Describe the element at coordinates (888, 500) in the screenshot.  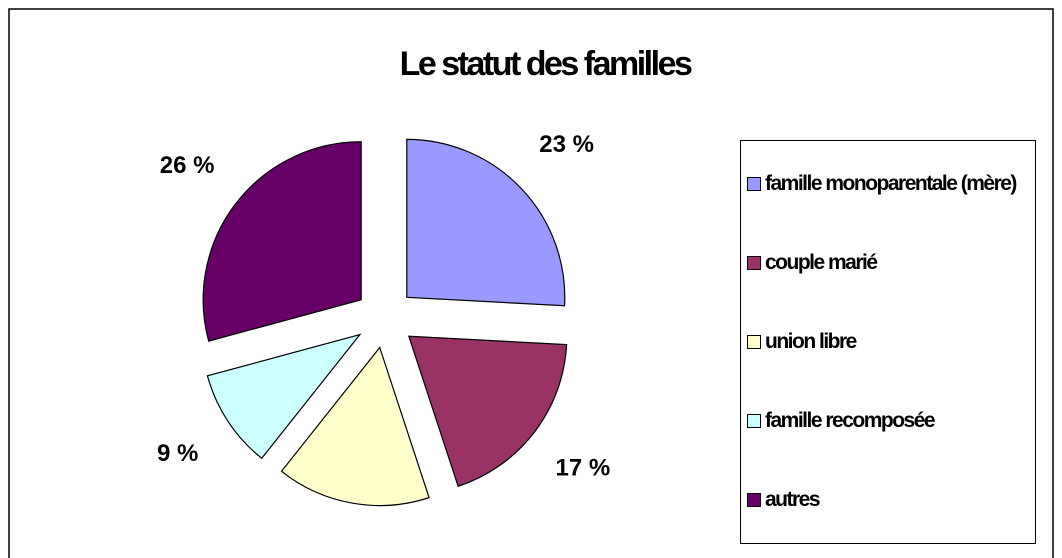
I see `legend-item: autres` at that location.